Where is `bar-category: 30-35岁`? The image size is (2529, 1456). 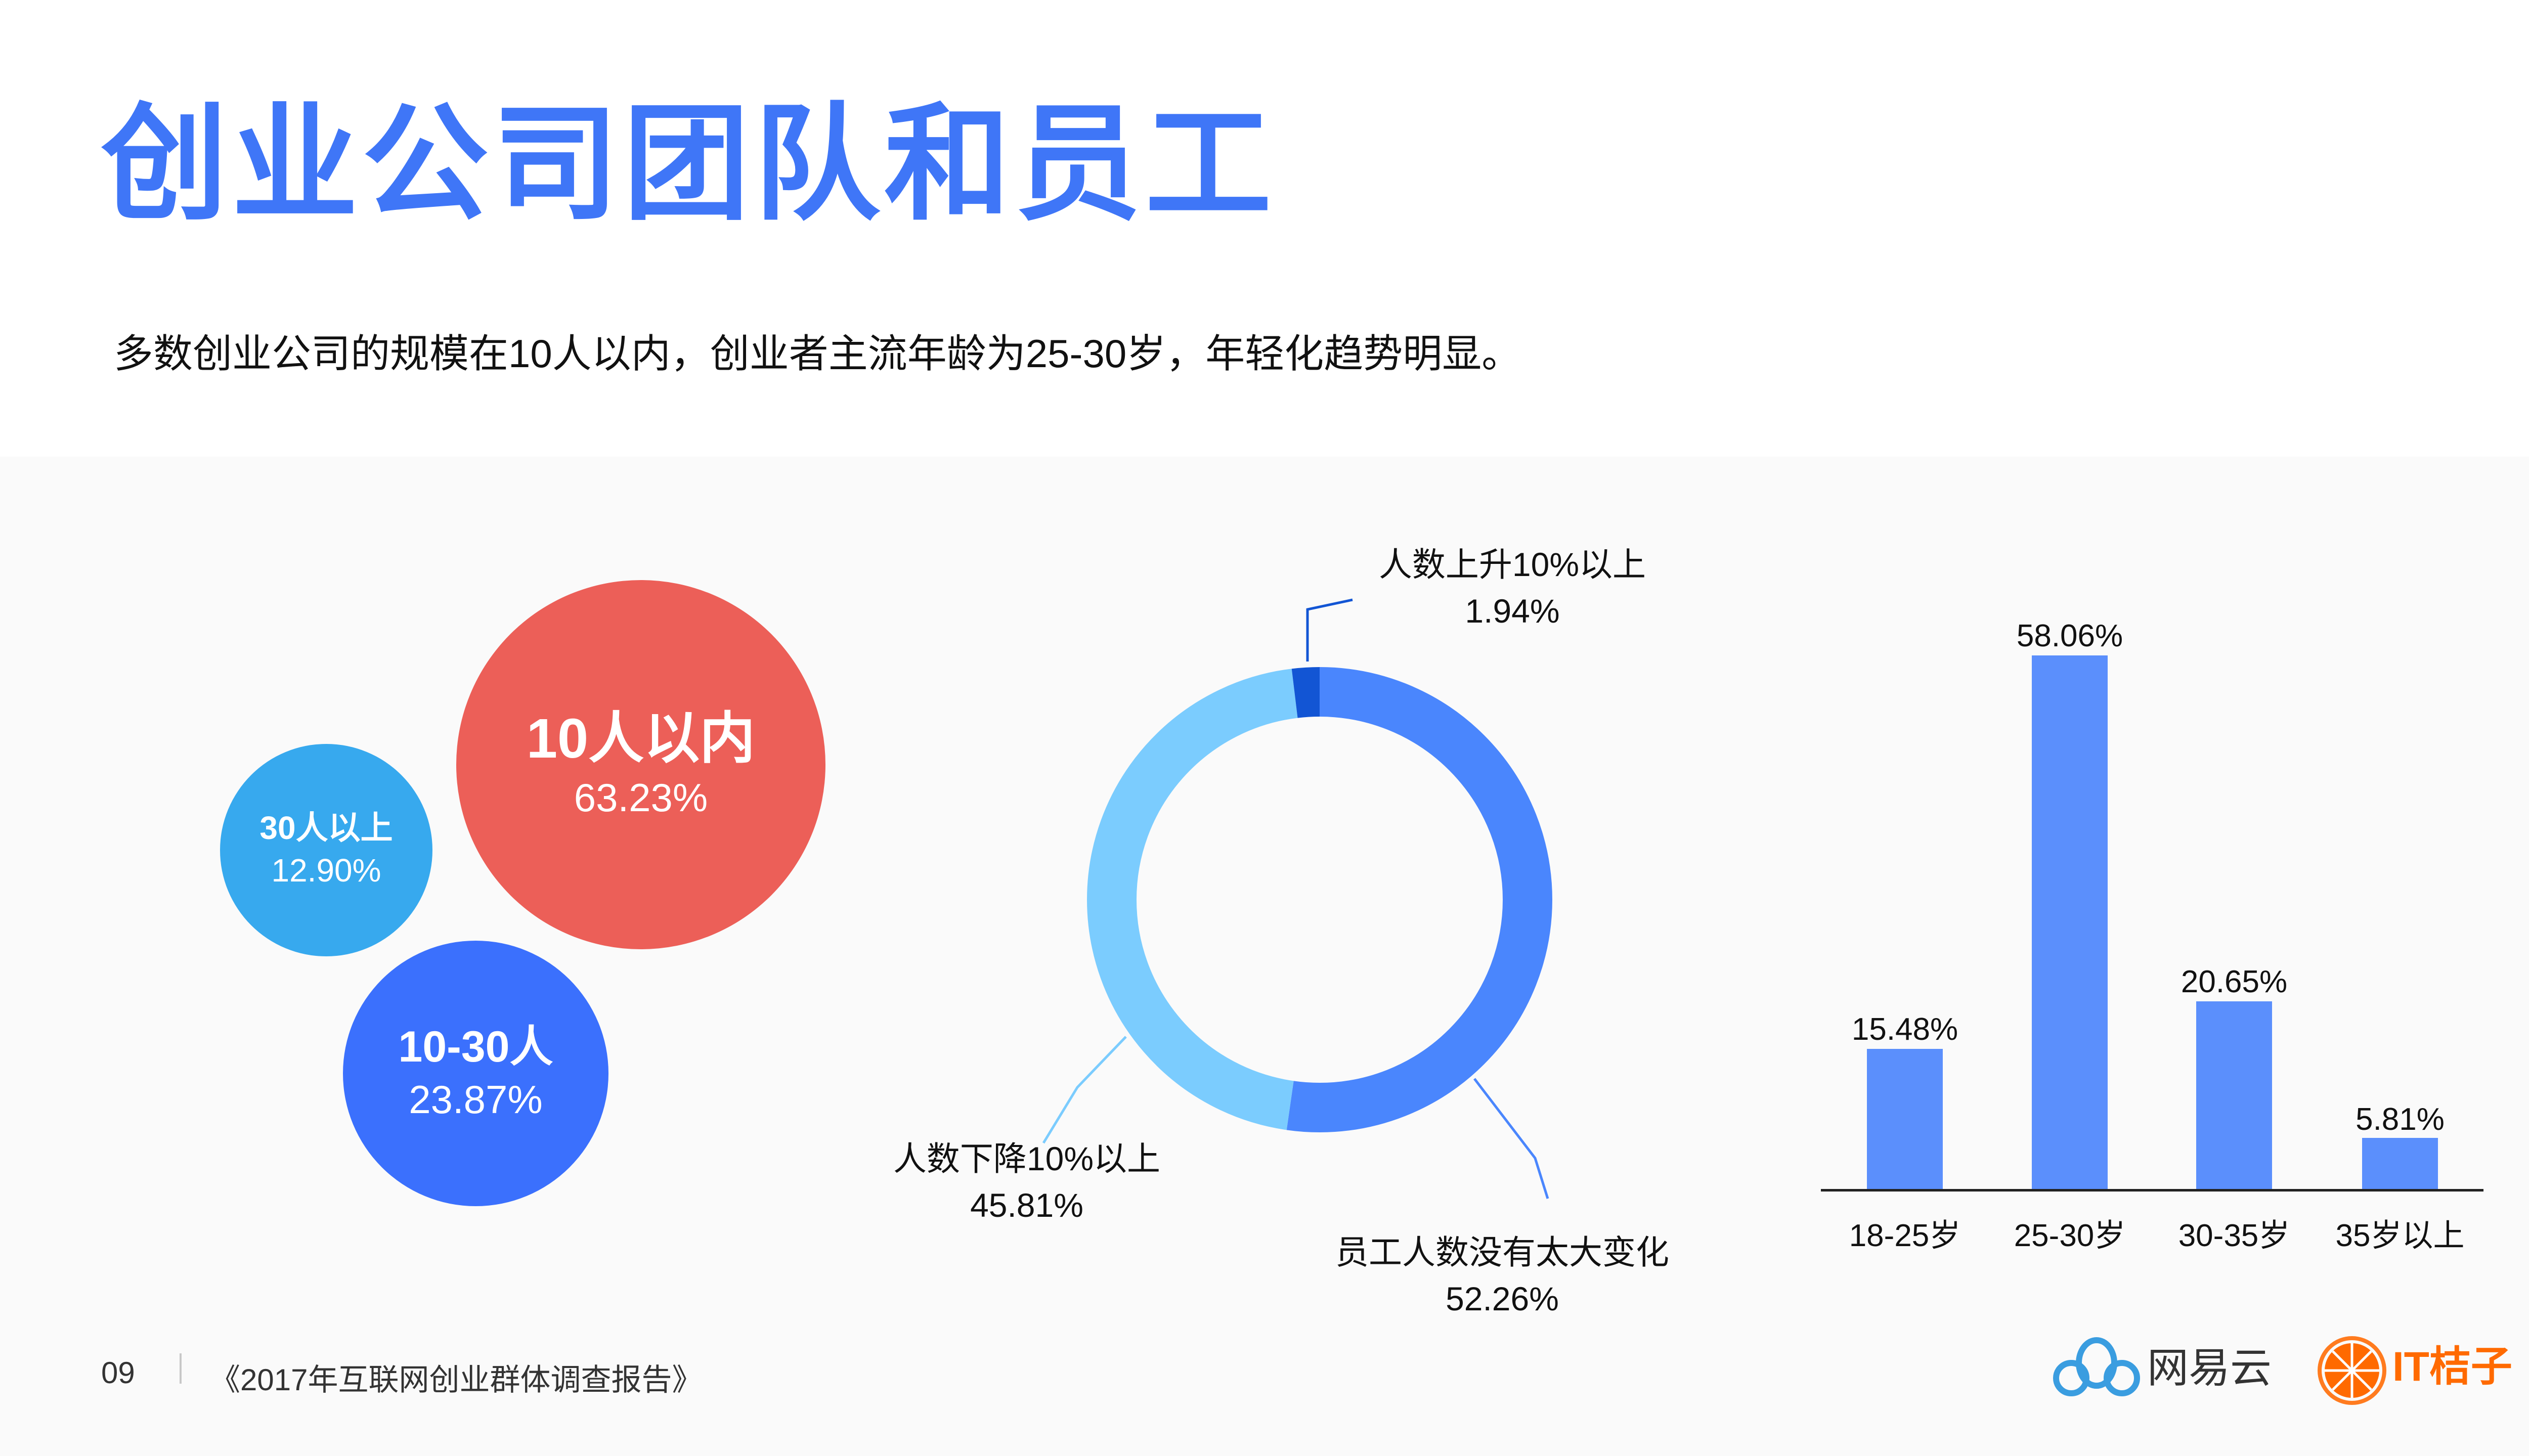 bar-category: 30-35岁 is located at coordinates (2234, 1235).